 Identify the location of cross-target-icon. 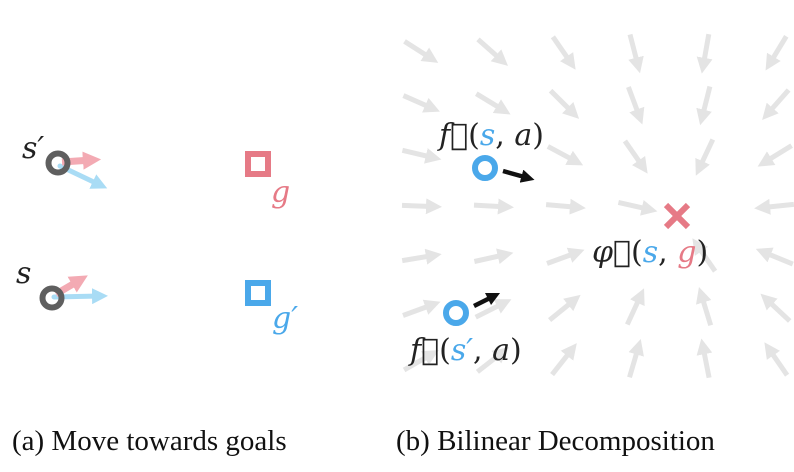
(677, 216).